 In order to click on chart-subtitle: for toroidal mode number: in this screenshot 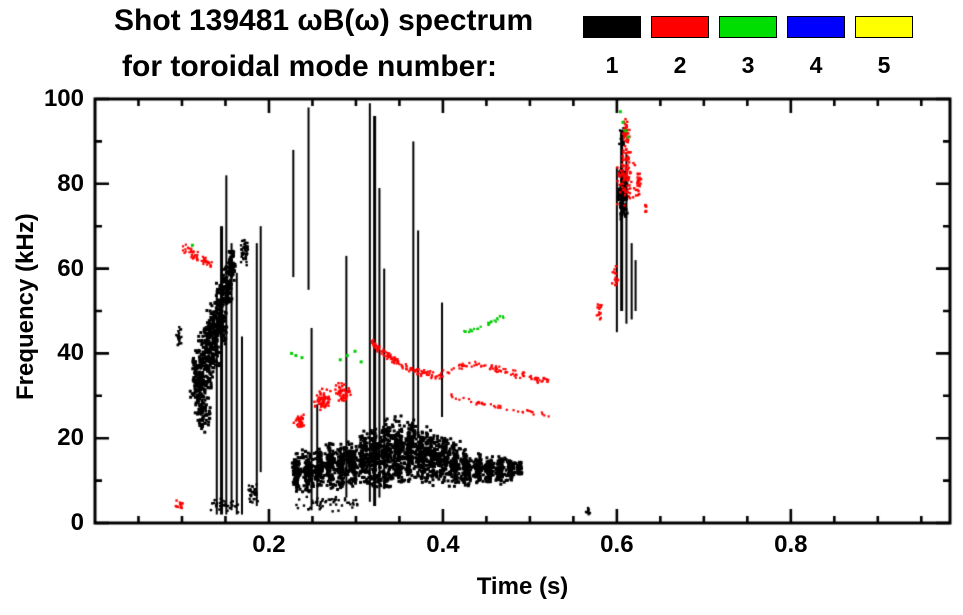, I will do `click(309, 66)`.